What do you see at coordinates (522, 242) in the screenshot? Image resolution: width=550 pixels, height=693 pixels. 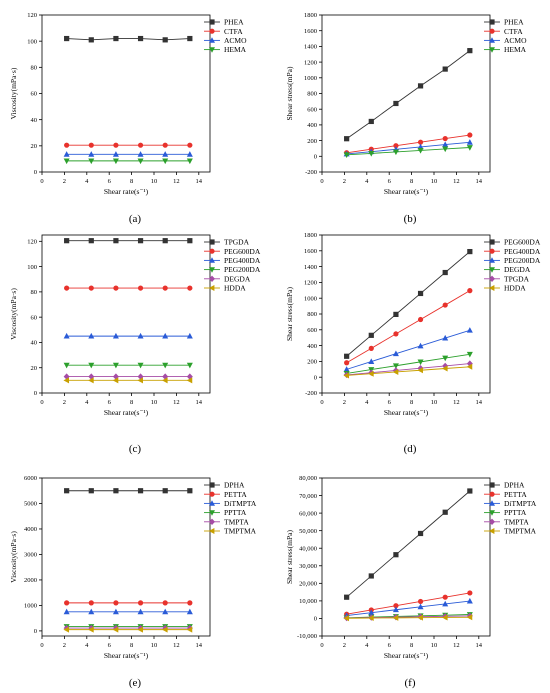 I see `legend-entry: PEG600DA` at bounding box center [522, 242].